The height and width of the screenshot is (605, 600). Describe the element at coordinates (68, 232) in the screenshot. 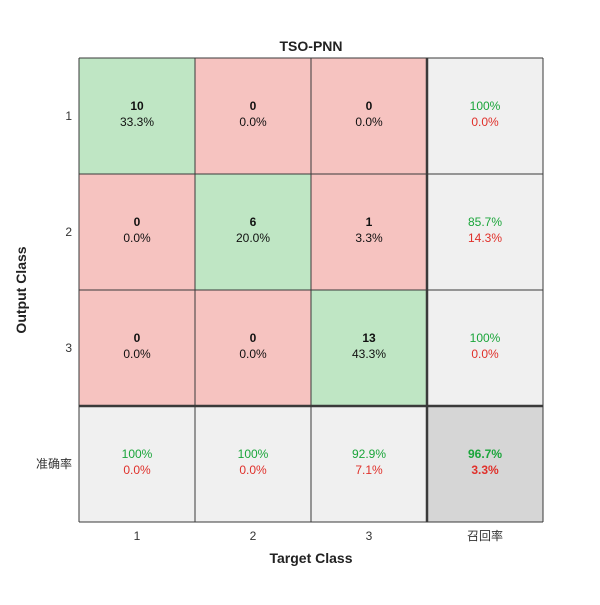

I see `y-tick-label-2: 2` at that location.